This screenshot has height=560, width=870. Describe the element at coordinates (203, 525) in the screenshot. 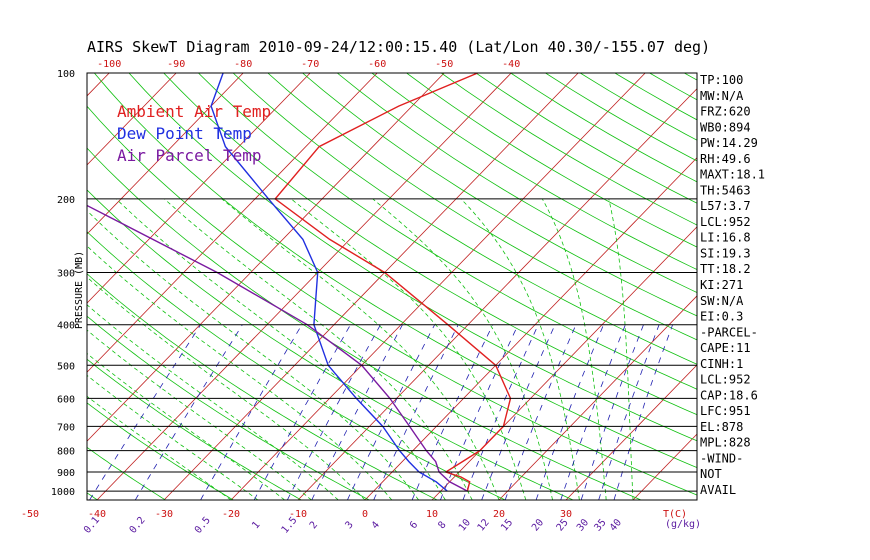

I see `mixing-ratio-tick-label: 0.5` at that location.